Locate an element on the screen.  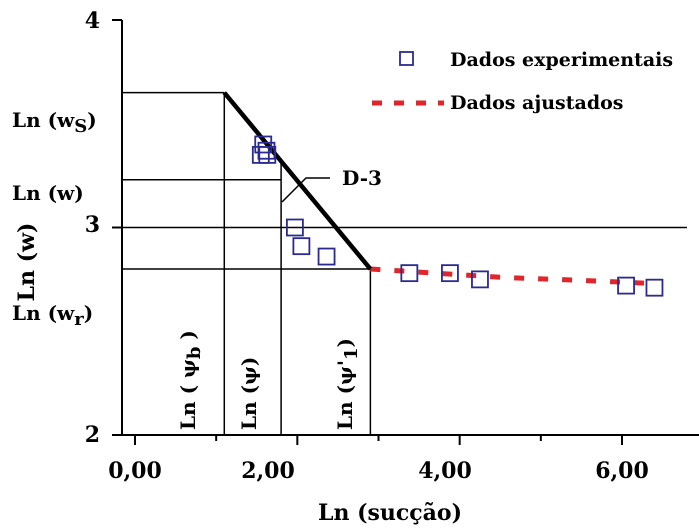
y-label-ln-ws-base: Ln (w is located at coordinates (43, 120).